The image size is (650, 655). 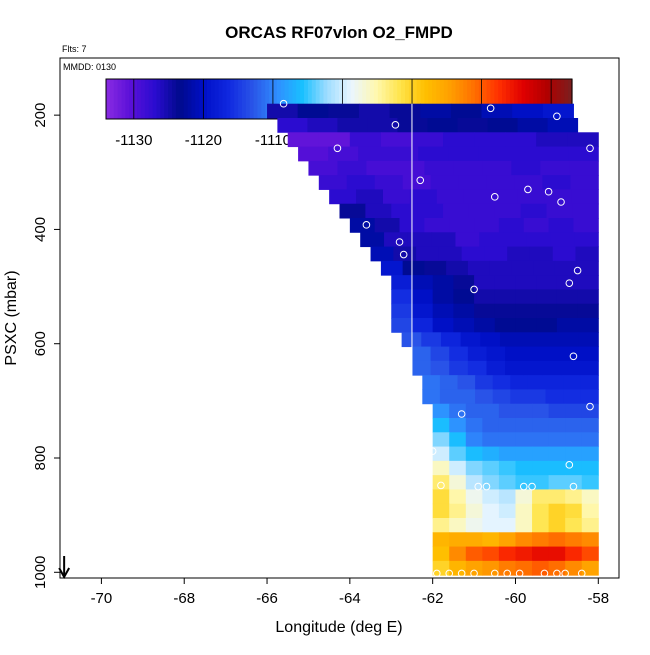 What do you see at coordinates (273, 140) in the screenshot?
I see `colorbar-tick-label: -1110` at bounding box center [273, 140].